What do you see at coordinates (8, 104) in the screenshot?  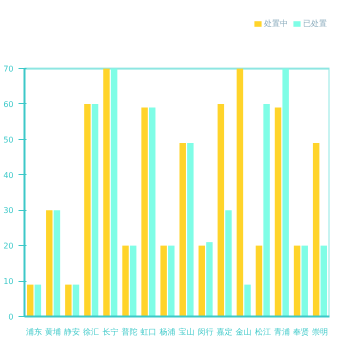 I see `y-tick-label: 60` at bounding box center [8, 104].